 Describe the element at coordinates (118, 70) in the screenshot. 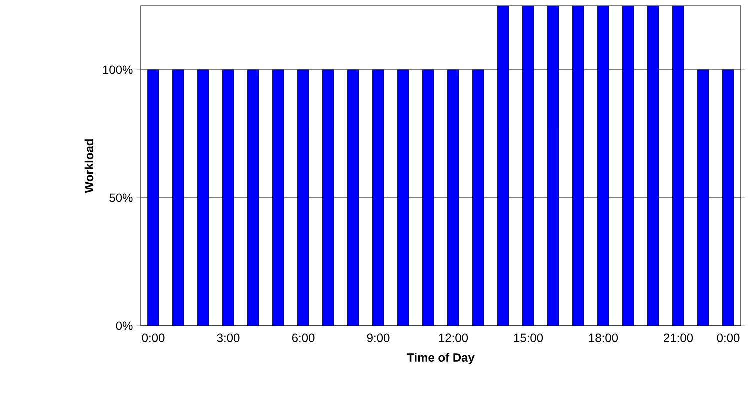

I see `y-tick-label: 100%` at that location.